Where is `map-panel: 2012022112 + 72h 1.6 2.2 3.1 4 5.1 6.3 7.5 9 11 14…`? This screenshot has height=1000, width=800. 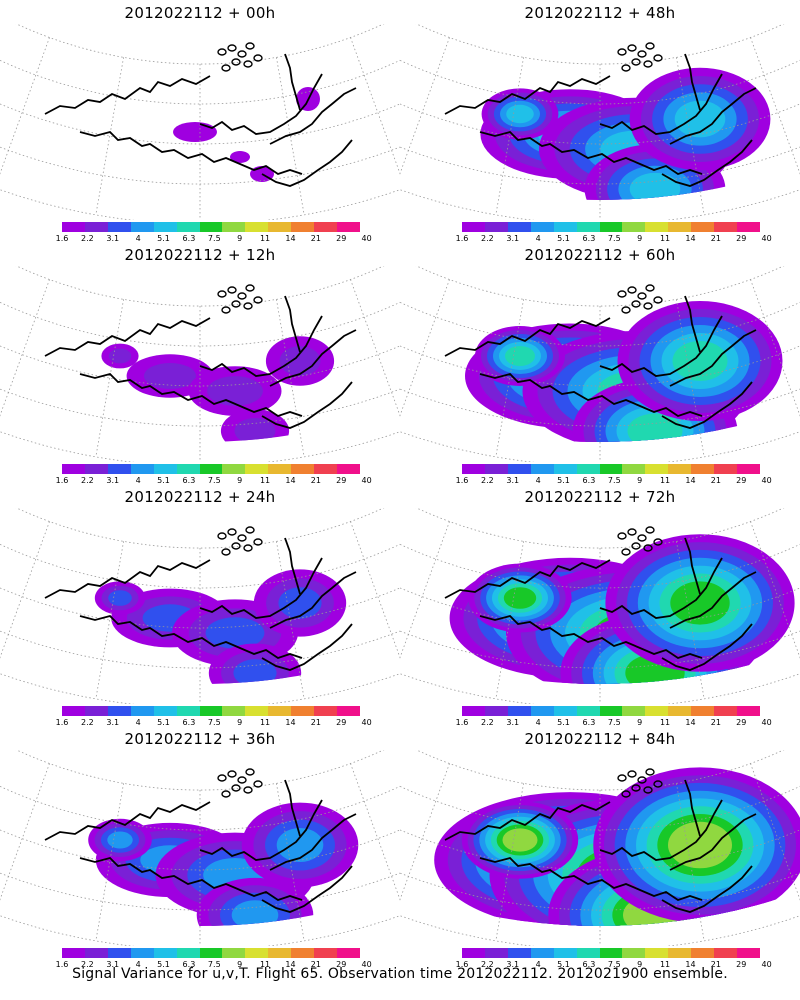
map-panel: 2012022112 + 72h 1.6 2.2 3.1 4 5.1 6.3 7.5 9 11 14… is located at coordinates (600, 605).